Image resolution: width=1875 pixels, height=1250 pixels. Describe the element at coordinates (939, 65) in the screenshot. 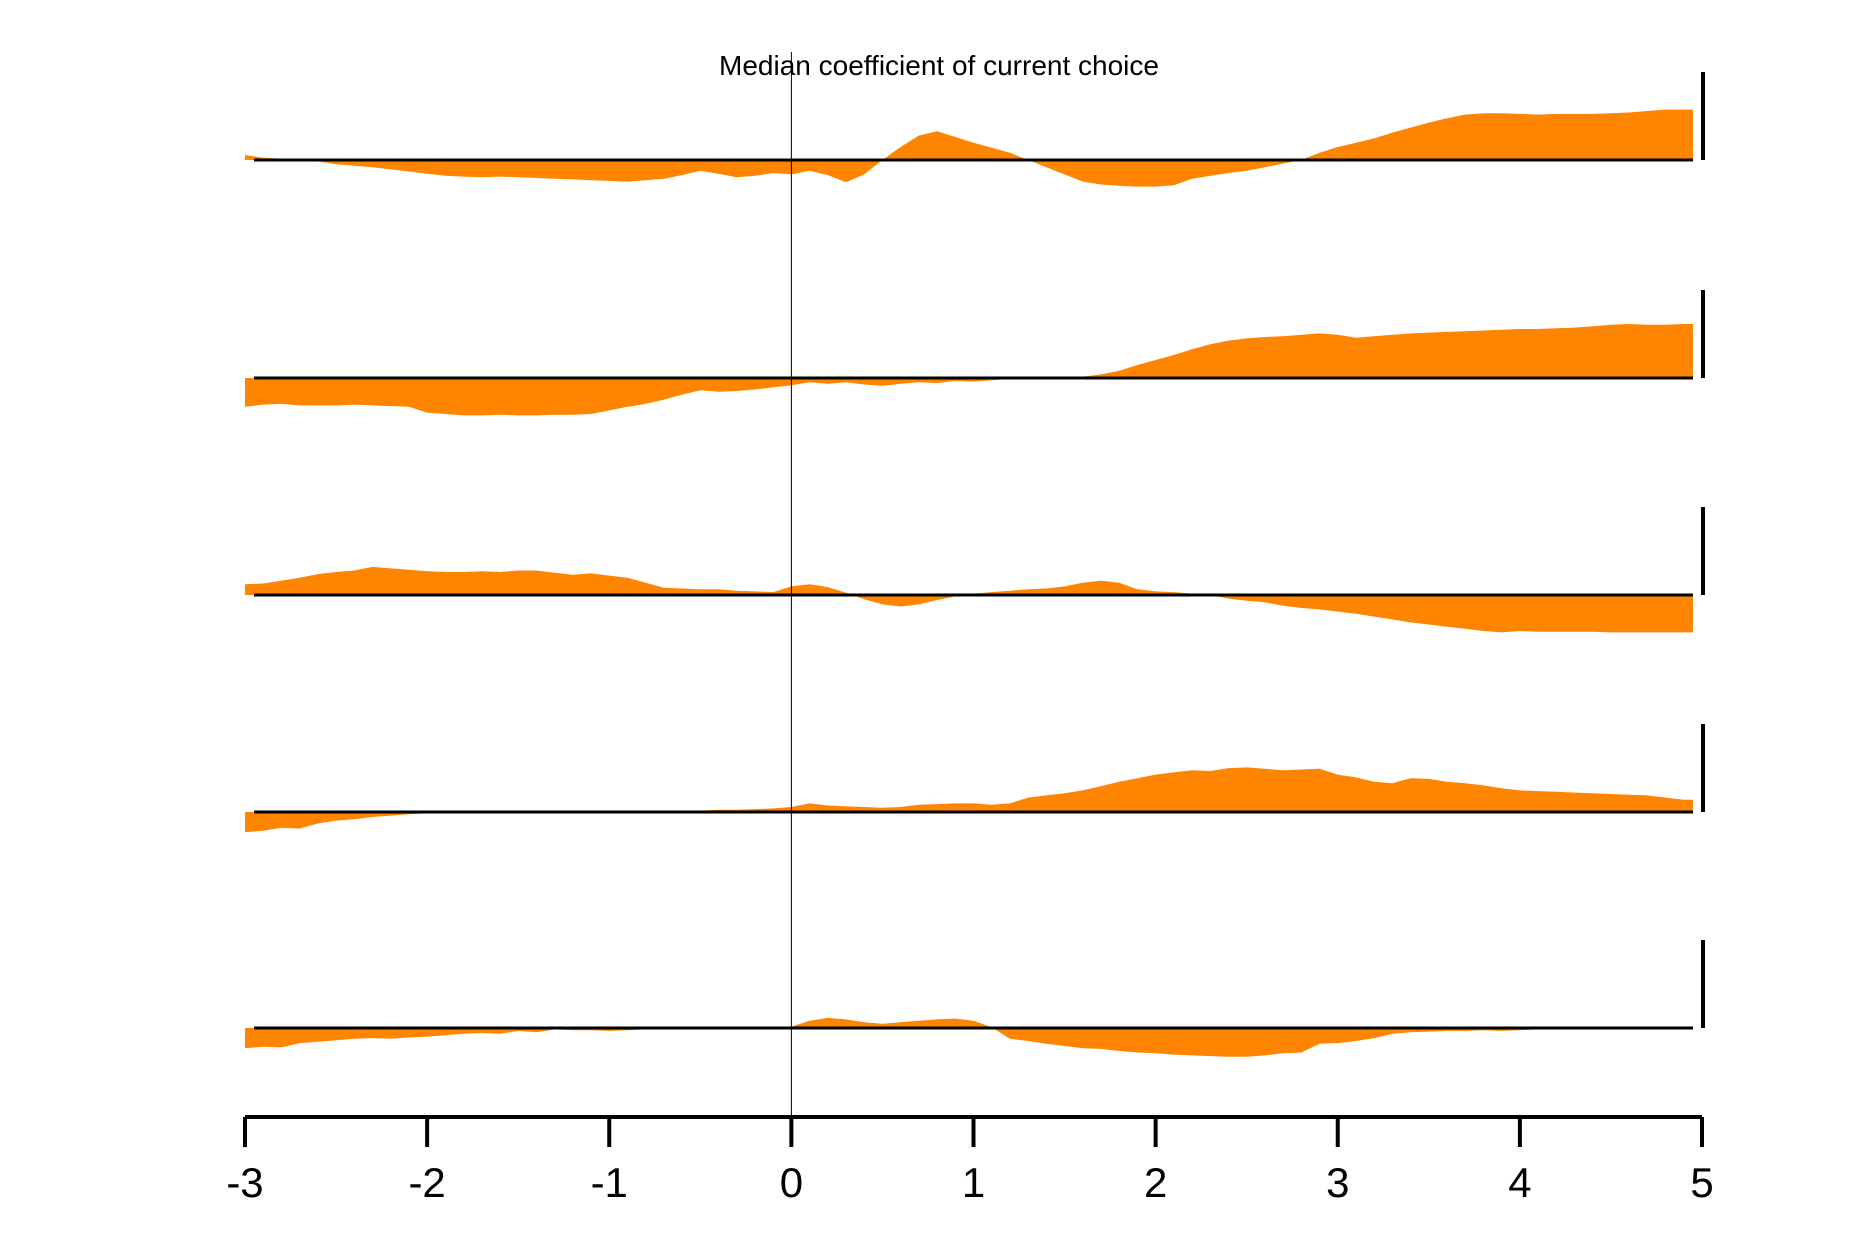

I see `chart-title: Median coefficient of current choice` at that location.